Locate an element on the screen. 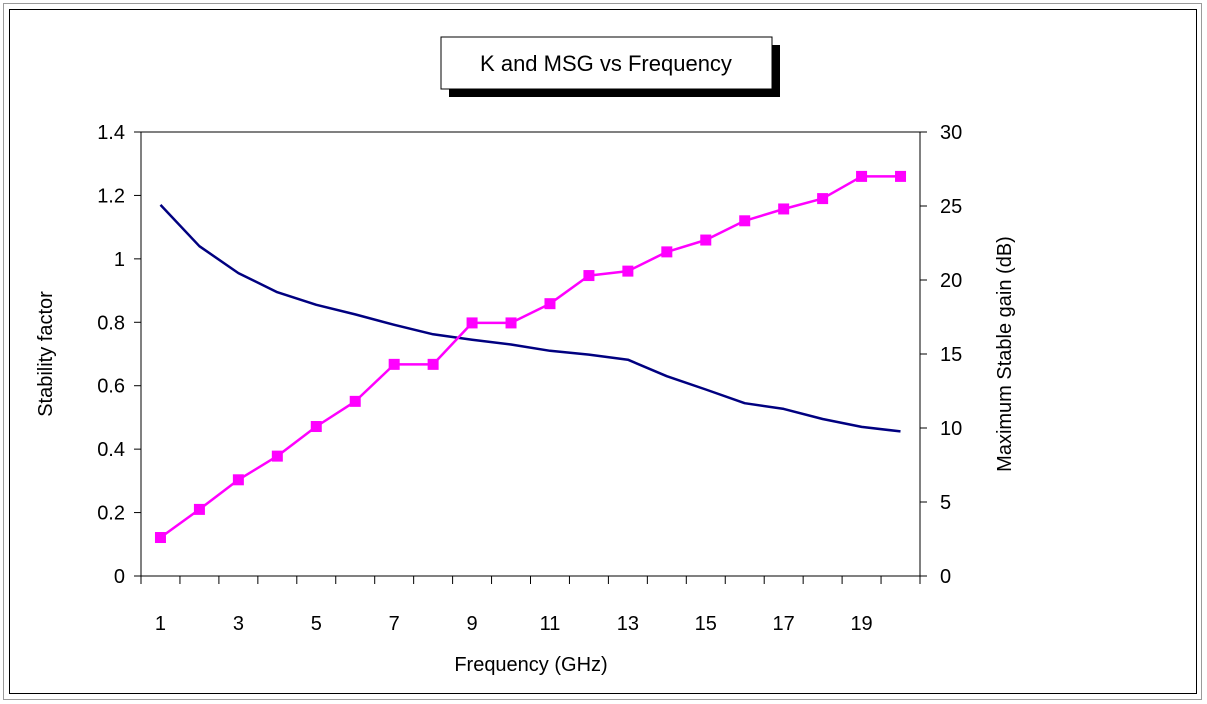 Image resolution: width=1207 pixels, height=704 pixels. x-tick-label: 17 is located at coordinates (784, 624).